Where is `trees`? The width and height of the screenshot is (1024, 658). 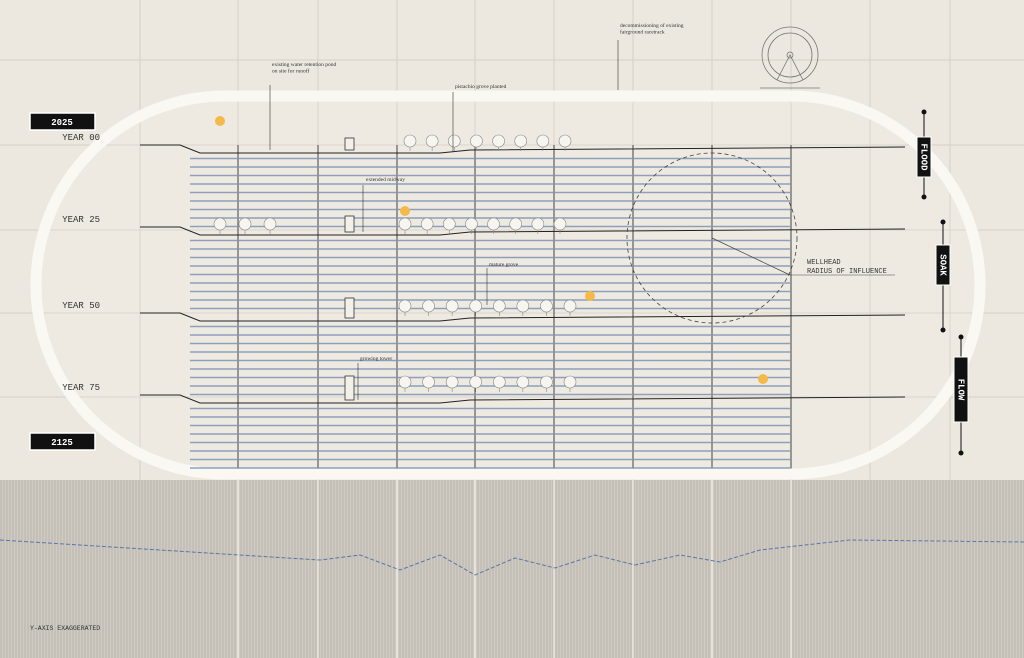 trees is located at coordinates (395, 263).